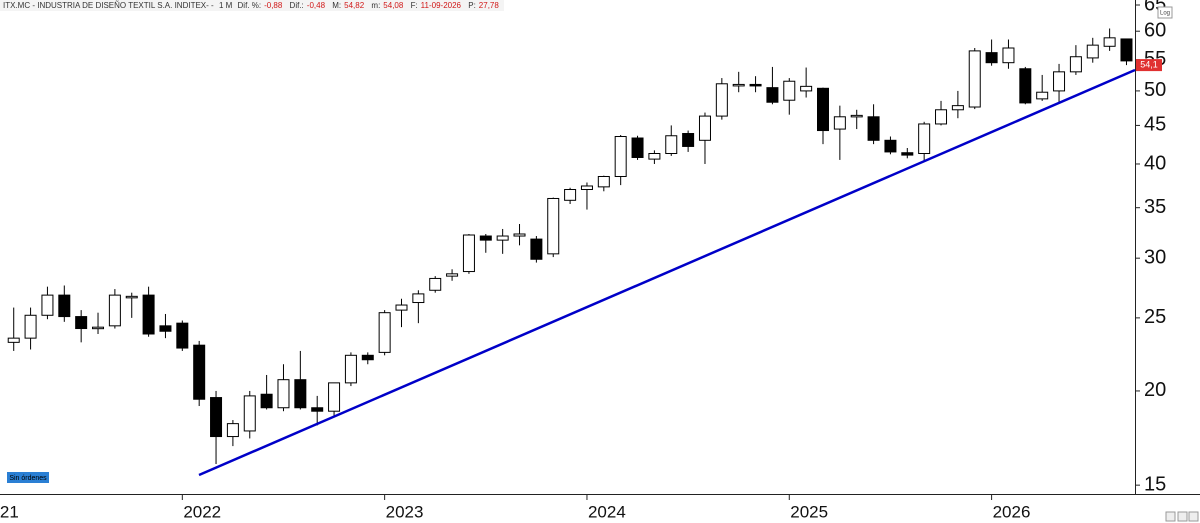  What do you see at coordinates (809, 511) in the screenshot?
I see `x-tick-label: 2025` at bounding box center [809, 511].